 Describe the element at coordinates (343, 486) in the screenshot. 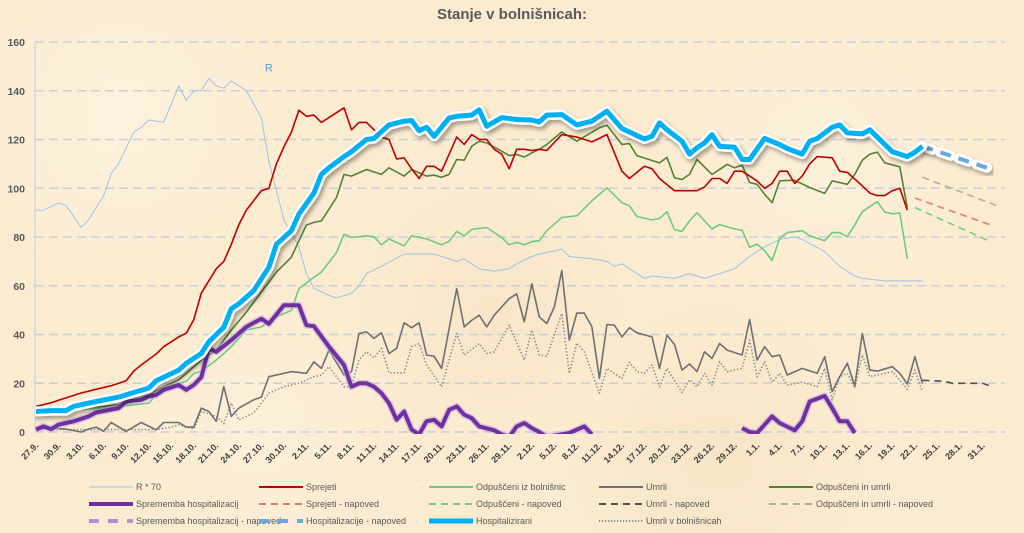

I see `legend-item: Sprejeti` at that location.